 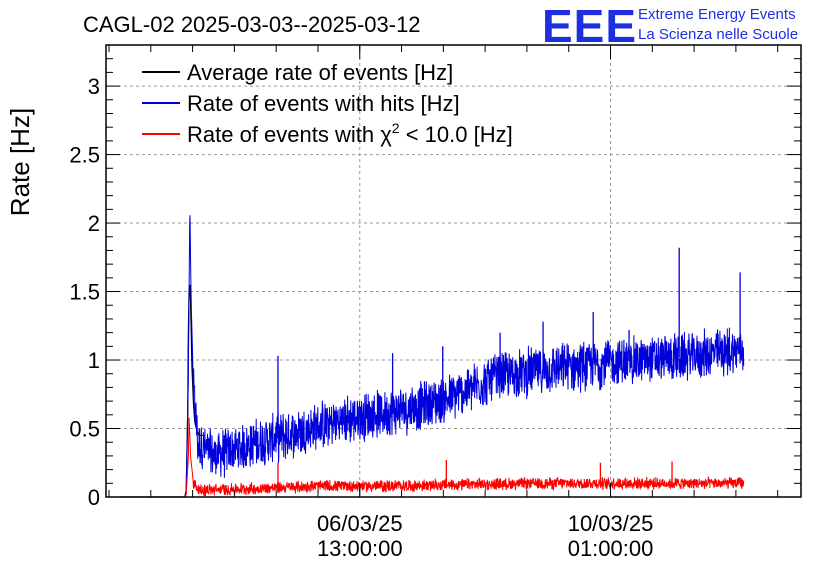 What do you see at coordinates (396, 128) in the screenshot?
I see `legend-chi2-sup: 2` at bounding box center [396, 128].